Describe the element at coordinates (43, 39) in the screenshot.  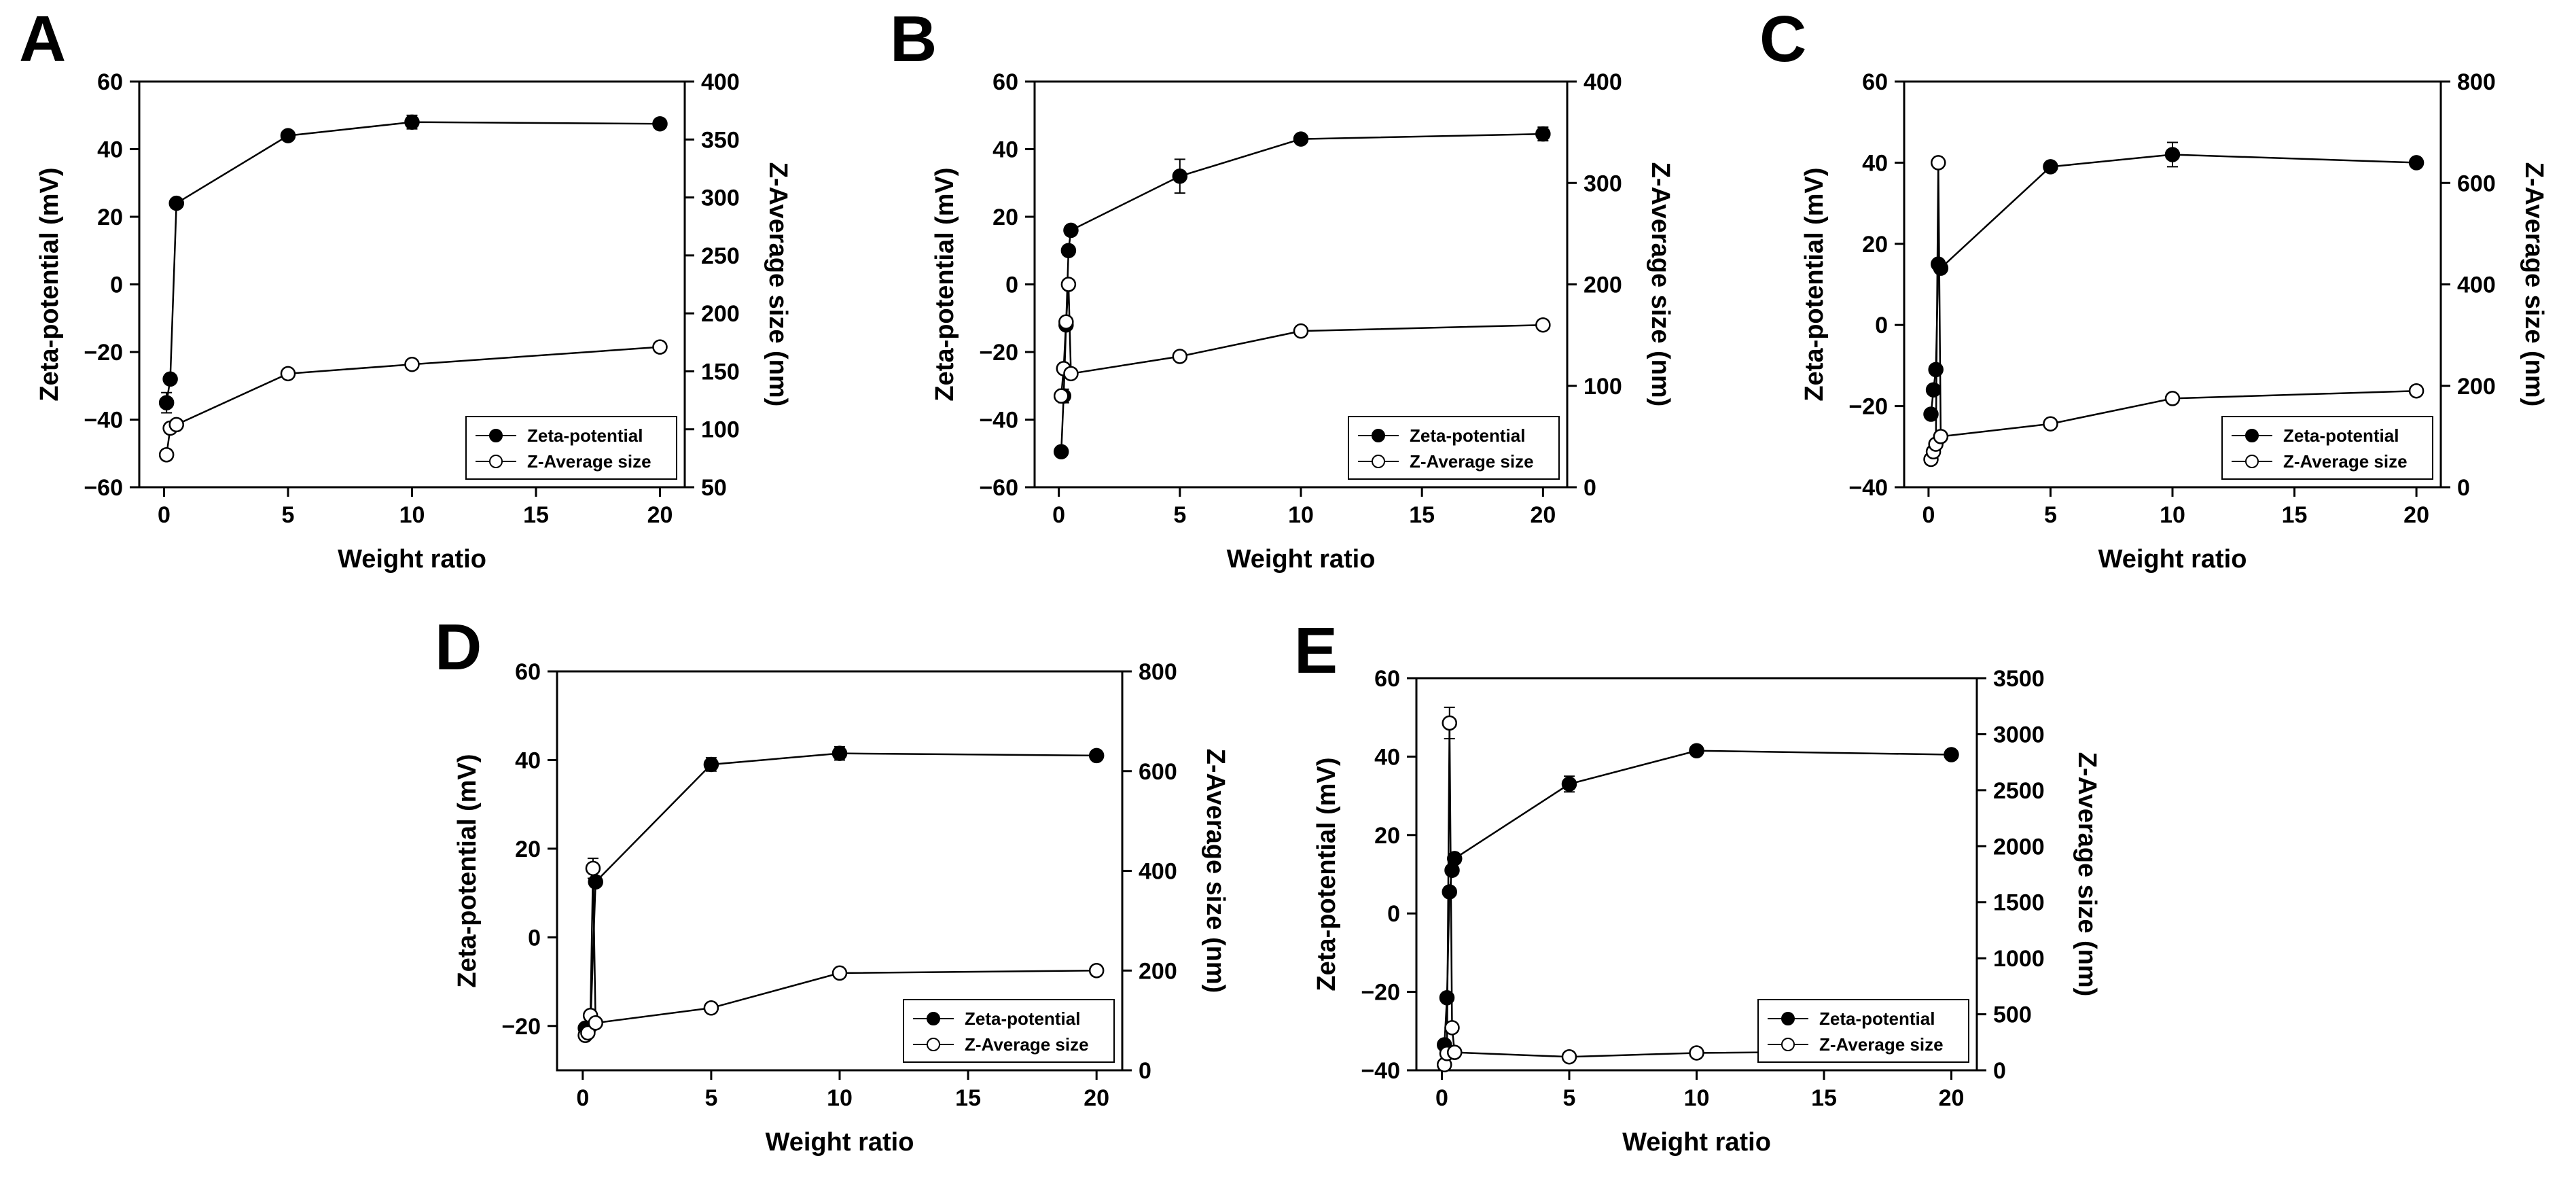
I see `panel-label: A` at that location.